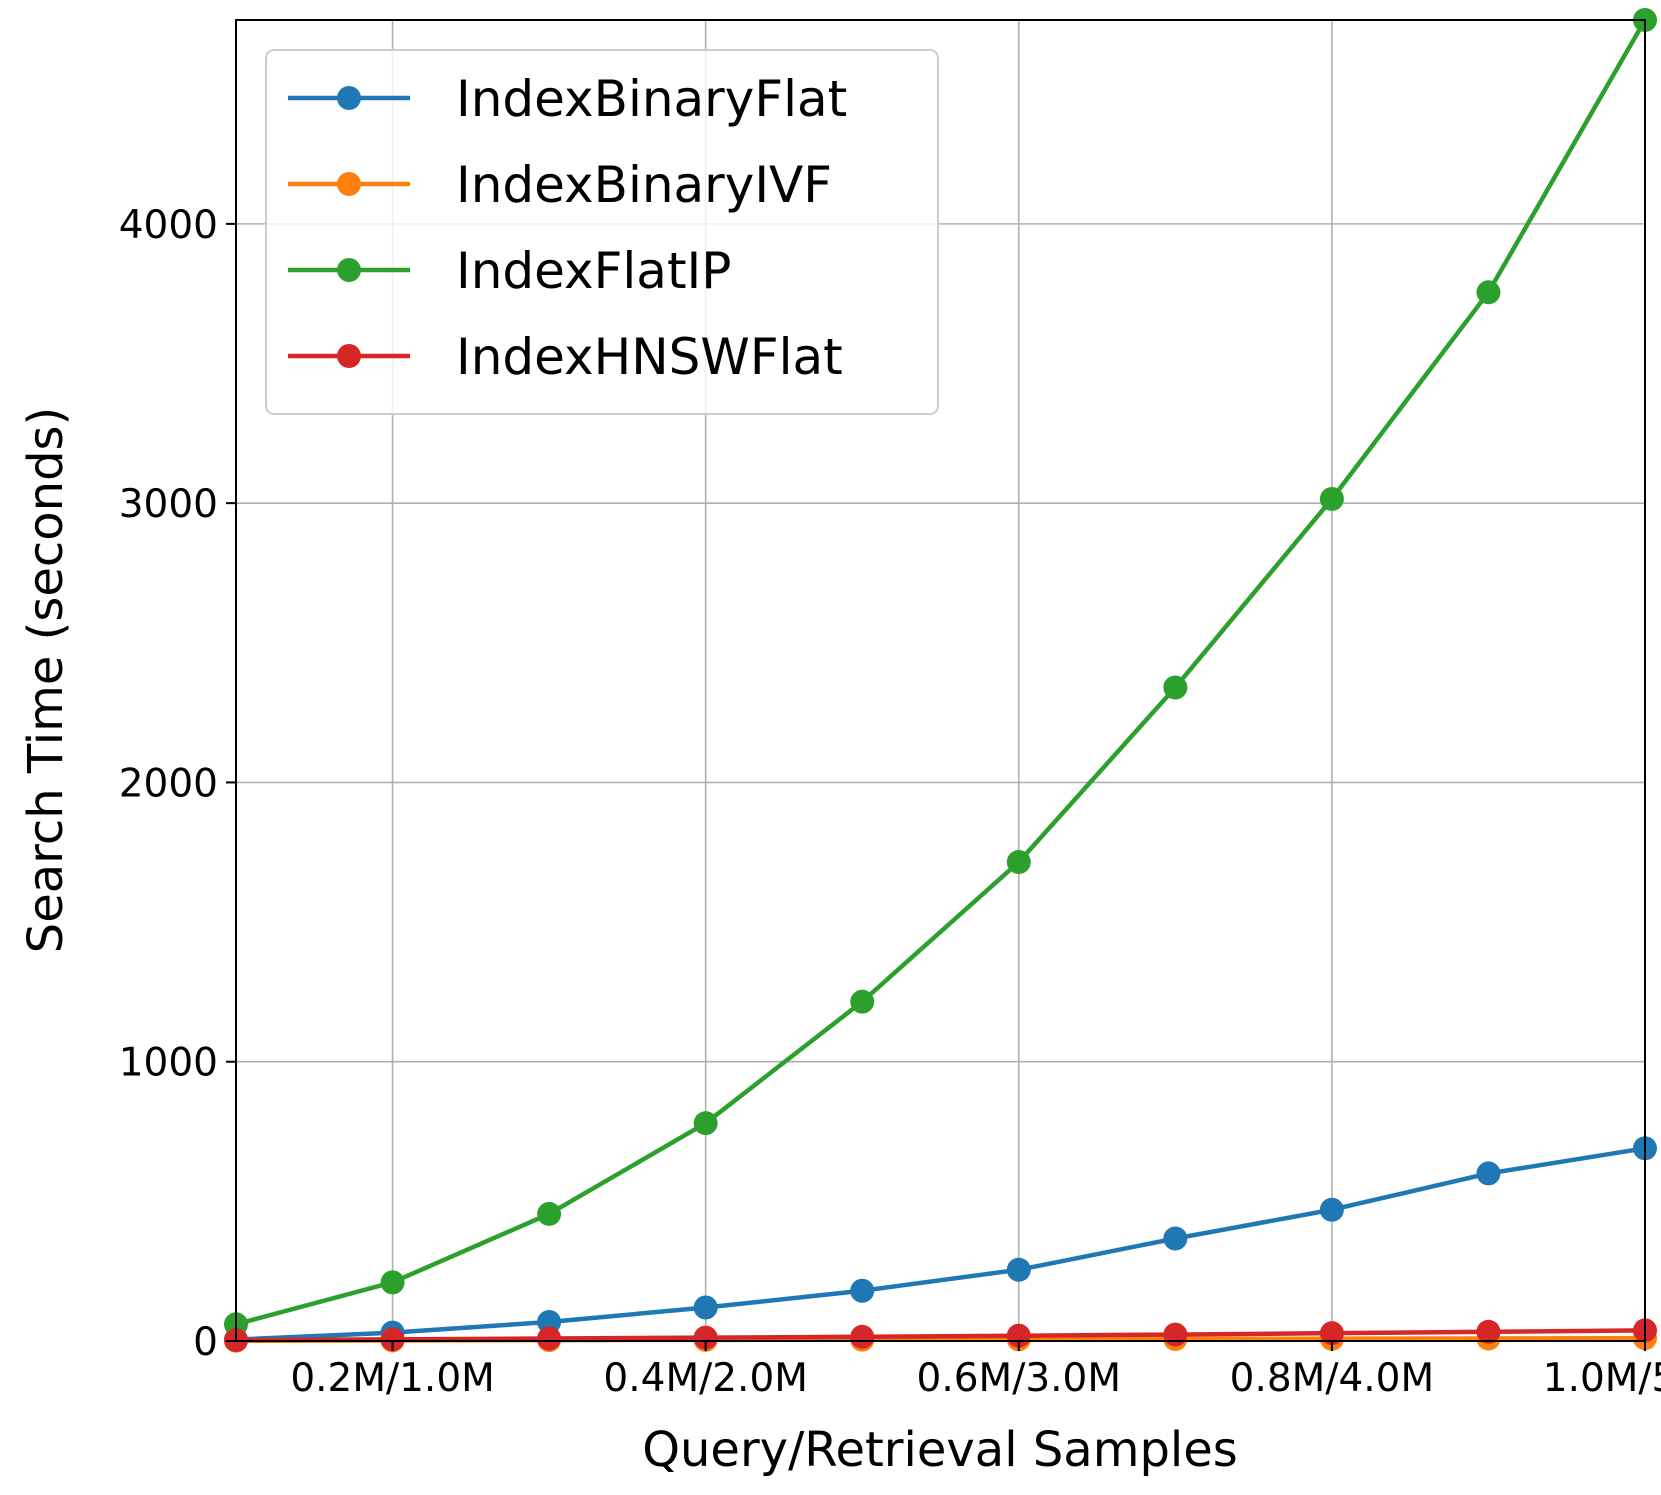 This screenshot has width=1661, height=1495. What do you see at coordinates (168, 504) in the screenshot?
I see `y-tick-label: 3000` at bounding box center [168, 504].